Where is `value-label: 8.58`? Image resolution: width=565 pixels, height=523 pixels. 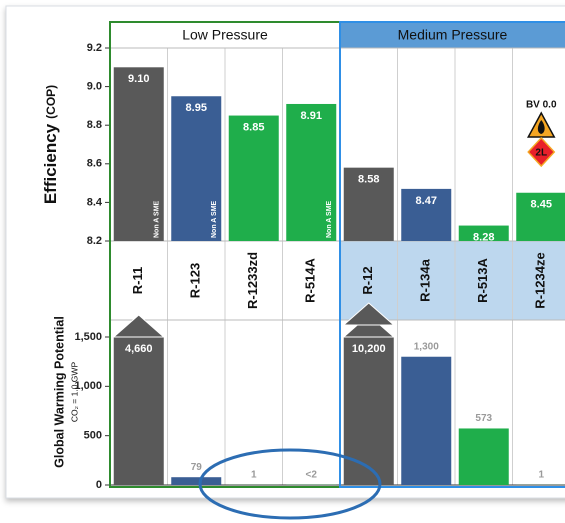
value-label: 8.58 is located at coordinates (368, 180).